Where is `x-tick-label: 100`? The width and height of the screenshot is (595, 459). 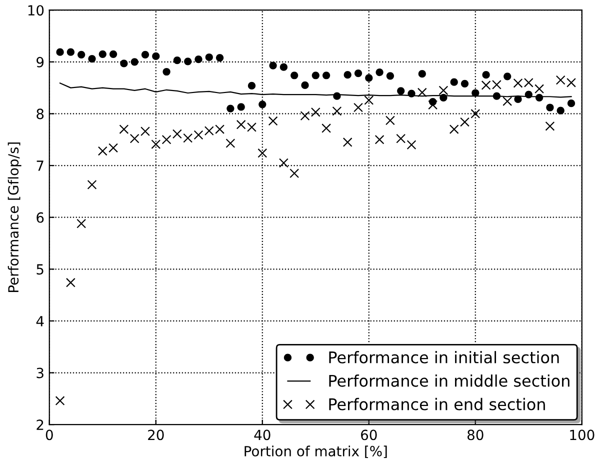
x-tick-label: 100 is located at coordinates (582, 435).